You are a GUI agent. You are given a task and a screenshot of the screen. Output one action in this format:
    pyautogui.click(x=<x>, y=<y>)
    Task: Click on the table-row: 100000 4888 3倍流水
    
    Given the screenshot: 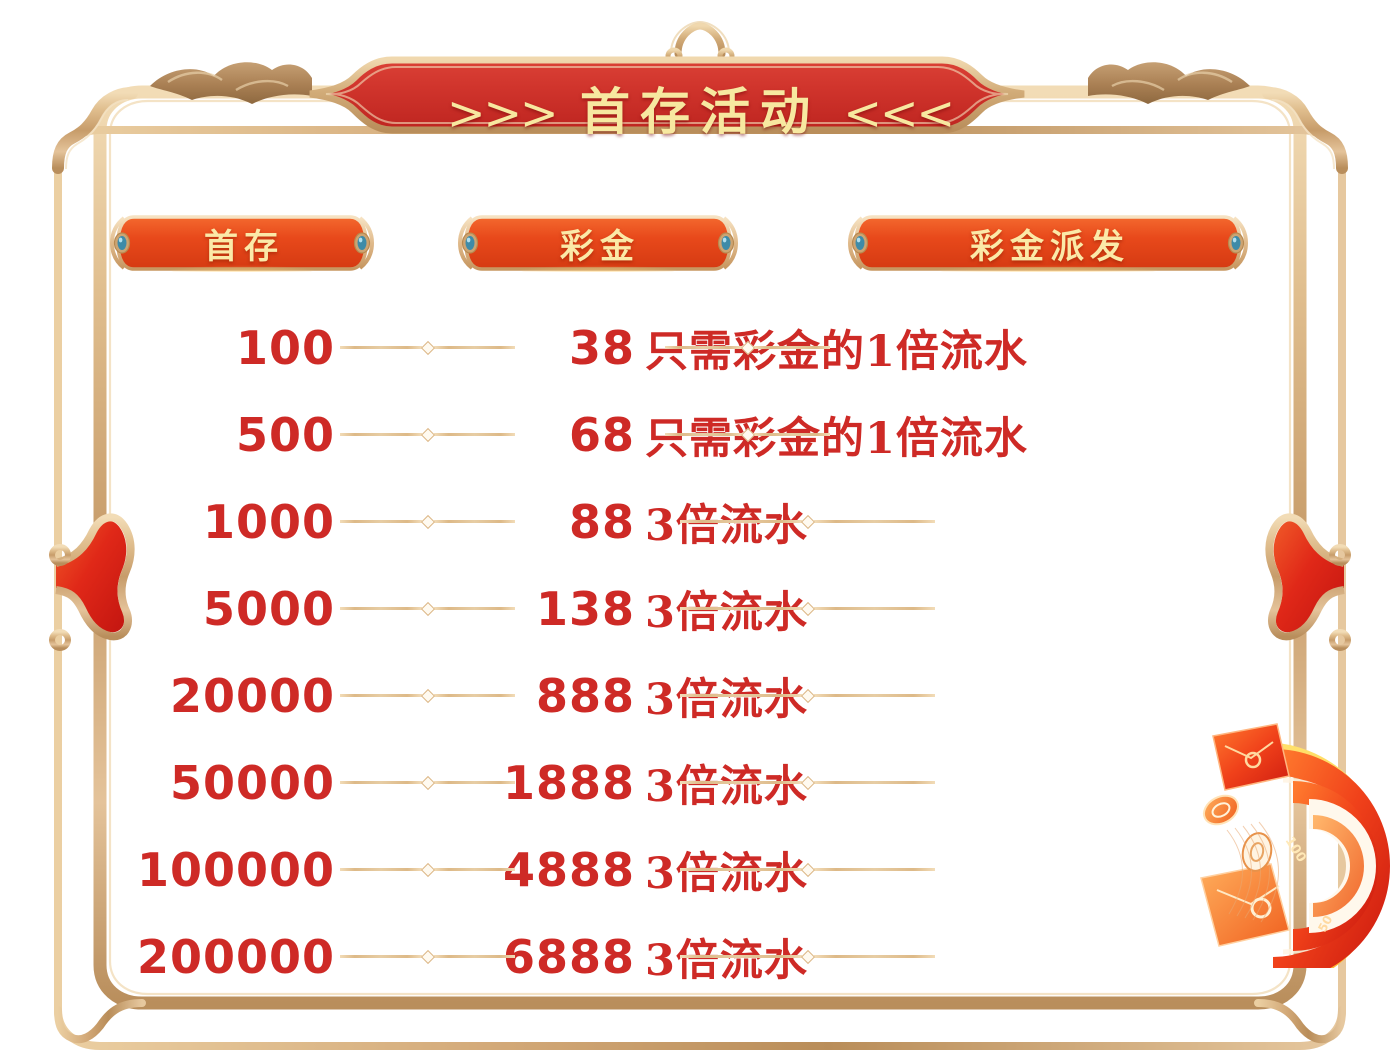 What is the action you would take?
    pyautogui.click(x=700, y=869)
    